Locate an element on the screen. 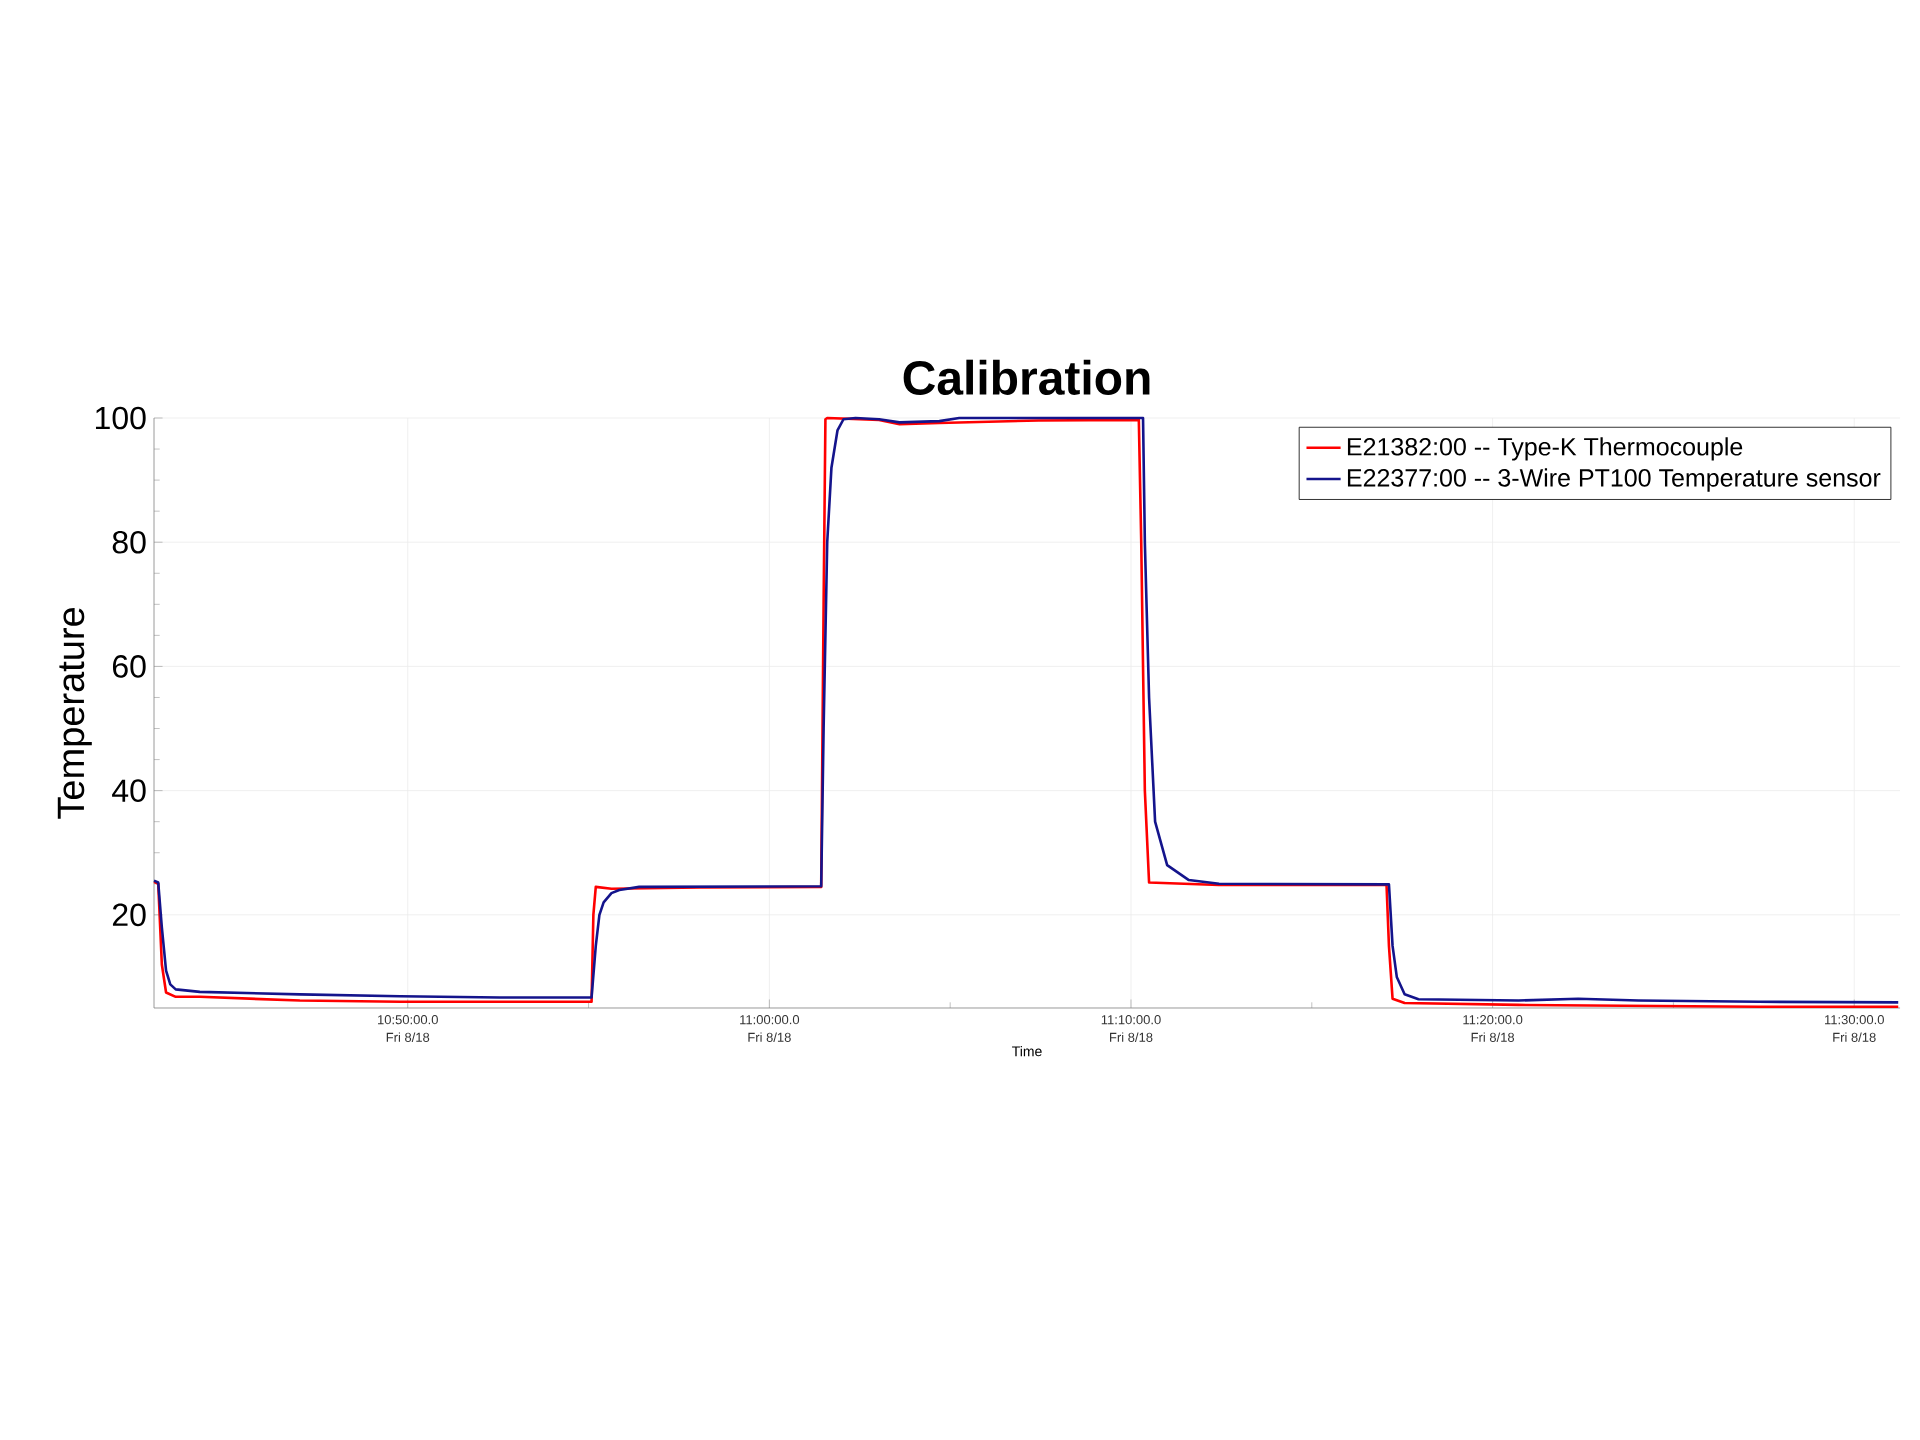 The width and height of the screenshot is (1920, 1440). legend-label: E22377:00 -- 3-Wire PT100 Temperature sensor is located at coordinates (1614, 480).